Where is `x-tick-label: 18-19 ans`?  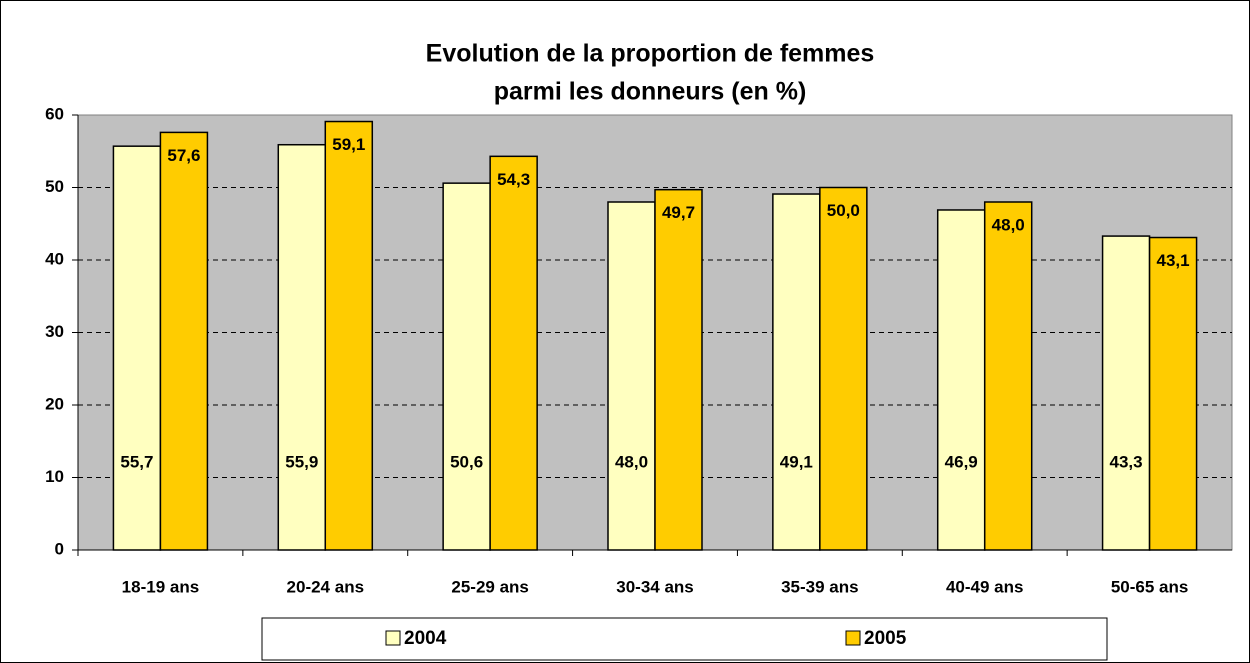
x-tick-label: 18-19 ans is located at coordinates (161, 586).